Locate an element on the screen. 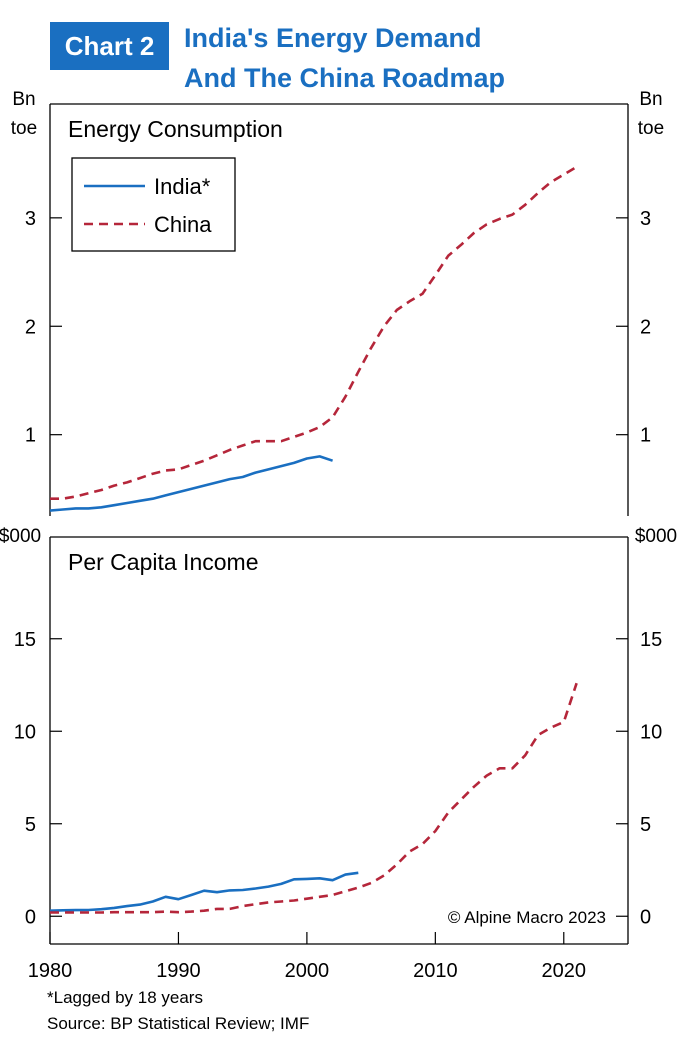  right-unit-label: Bn is located at coordinates (650, 99).